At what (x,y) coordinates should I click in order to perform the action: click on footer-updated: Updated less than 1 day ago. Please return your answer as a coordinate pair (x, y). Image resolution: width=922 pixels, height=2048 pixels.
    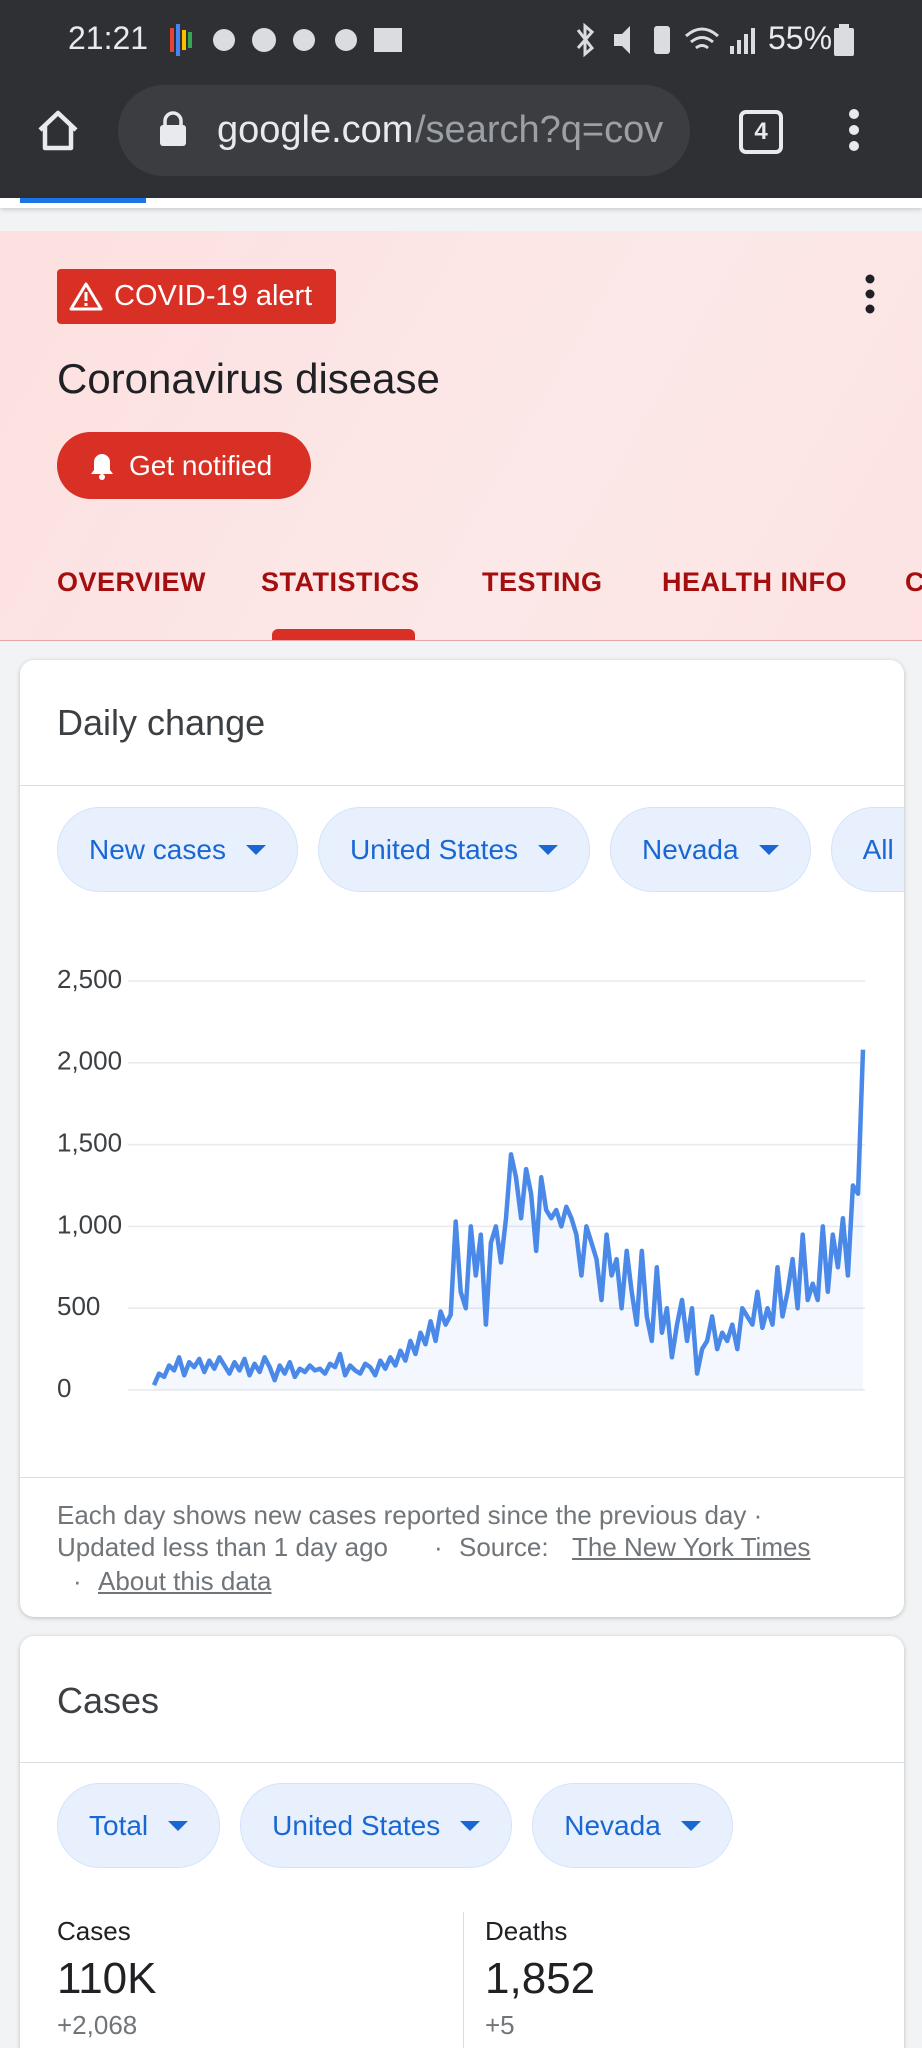
    Looking at the image, I should click on (223, 1547).